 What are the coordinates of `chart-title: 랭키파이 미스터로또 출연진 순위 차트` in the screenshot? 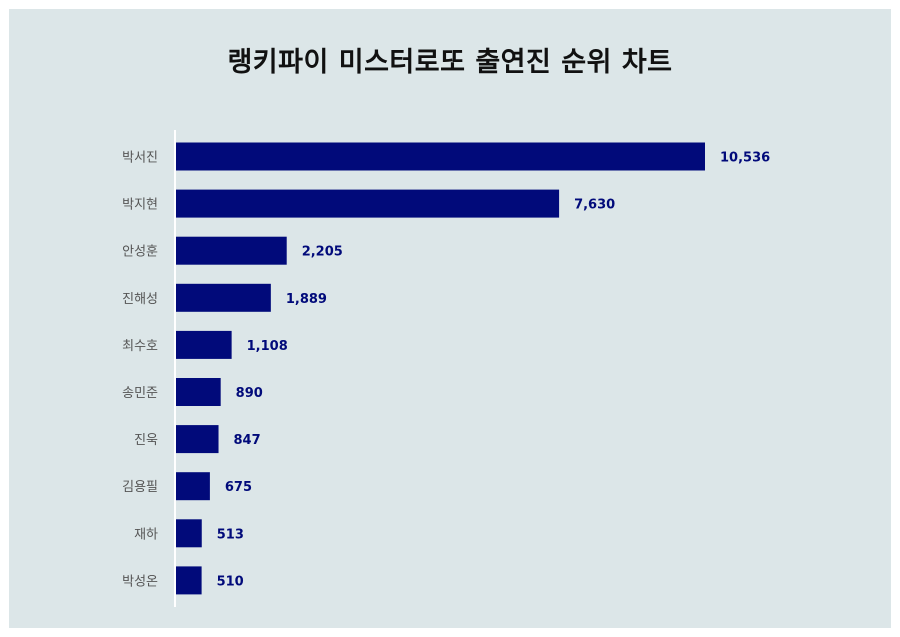 It's located at (450, 62).